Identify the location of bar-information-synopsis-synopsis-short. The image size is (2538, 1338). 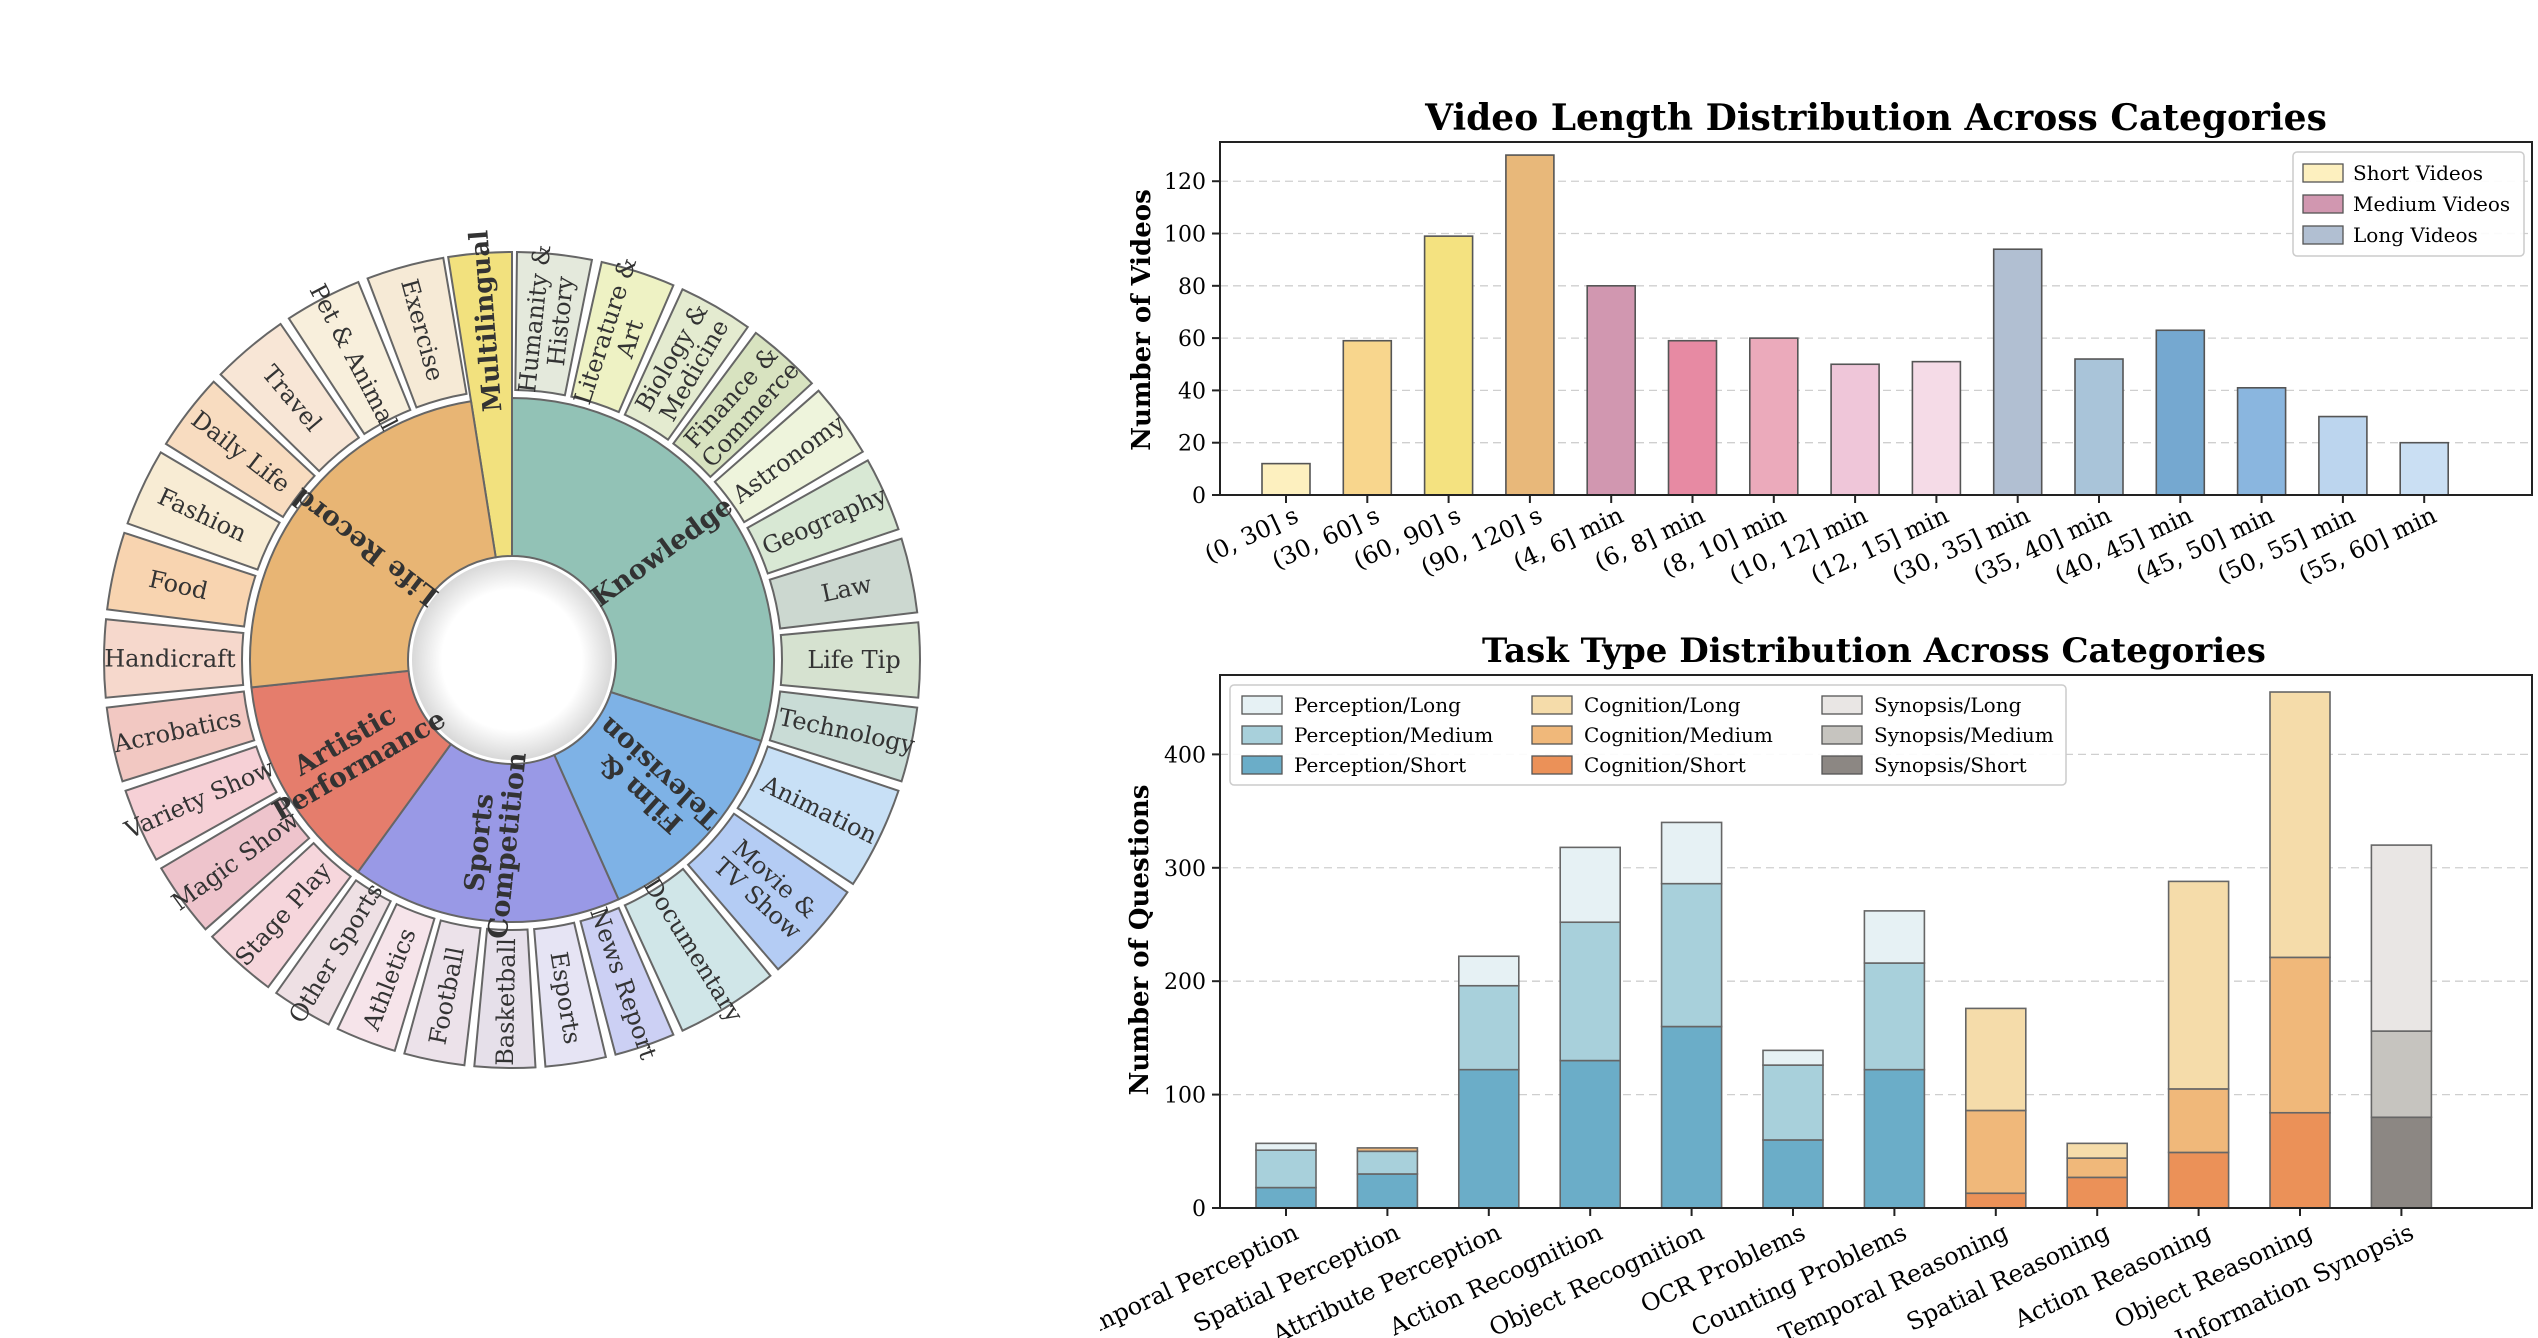
(2401, 1162).